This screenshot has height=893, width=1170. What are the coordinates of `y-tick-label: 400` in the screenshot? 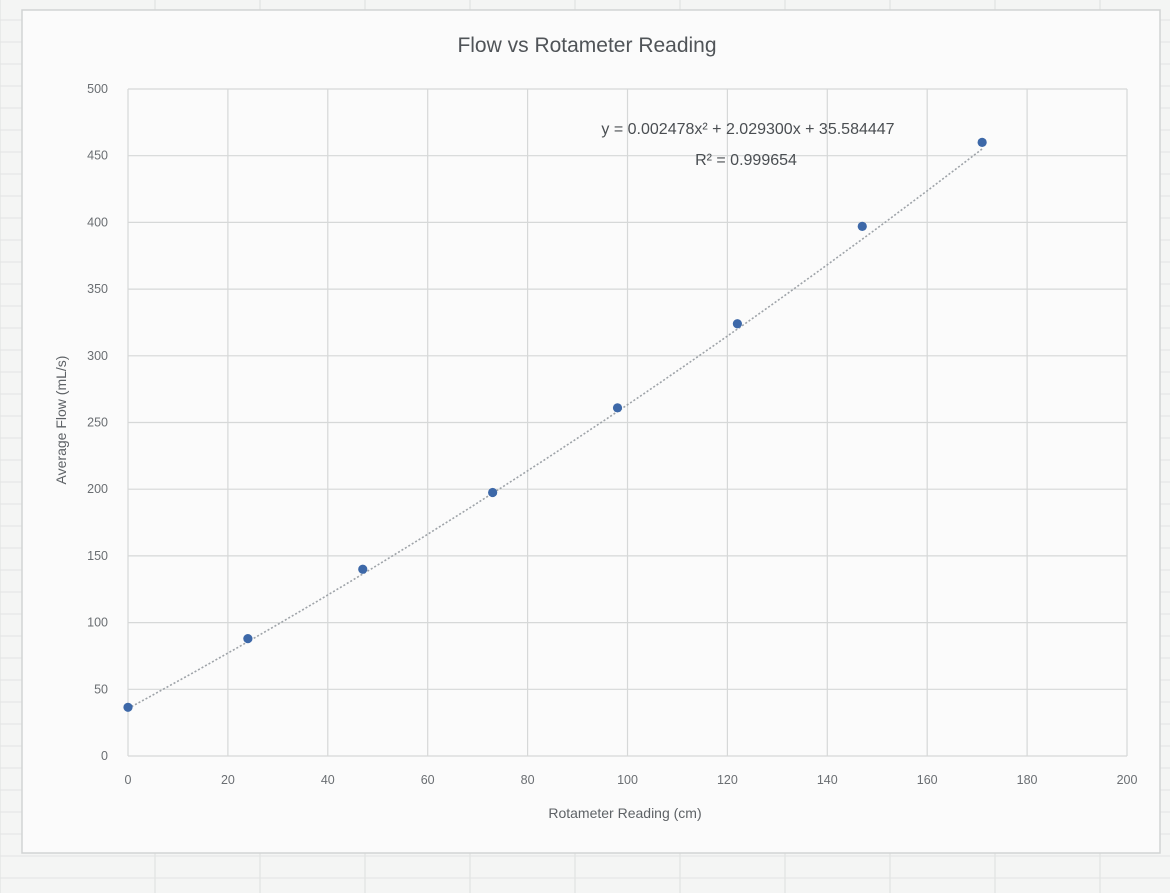 It's located at (97, 222).